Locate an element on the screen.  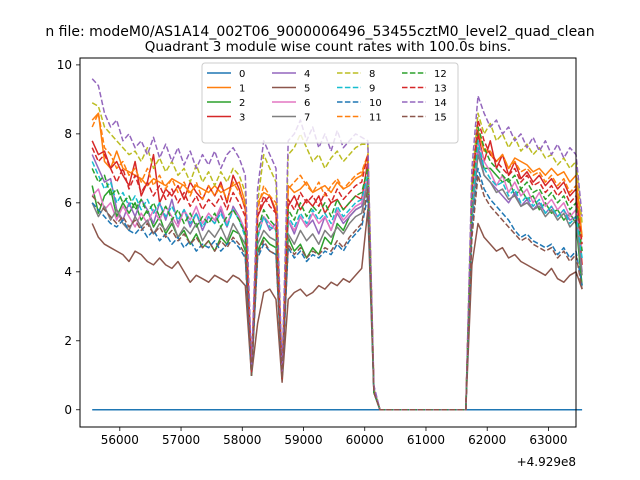
legend-label-6: 6 is located at coordinates (307, 103).